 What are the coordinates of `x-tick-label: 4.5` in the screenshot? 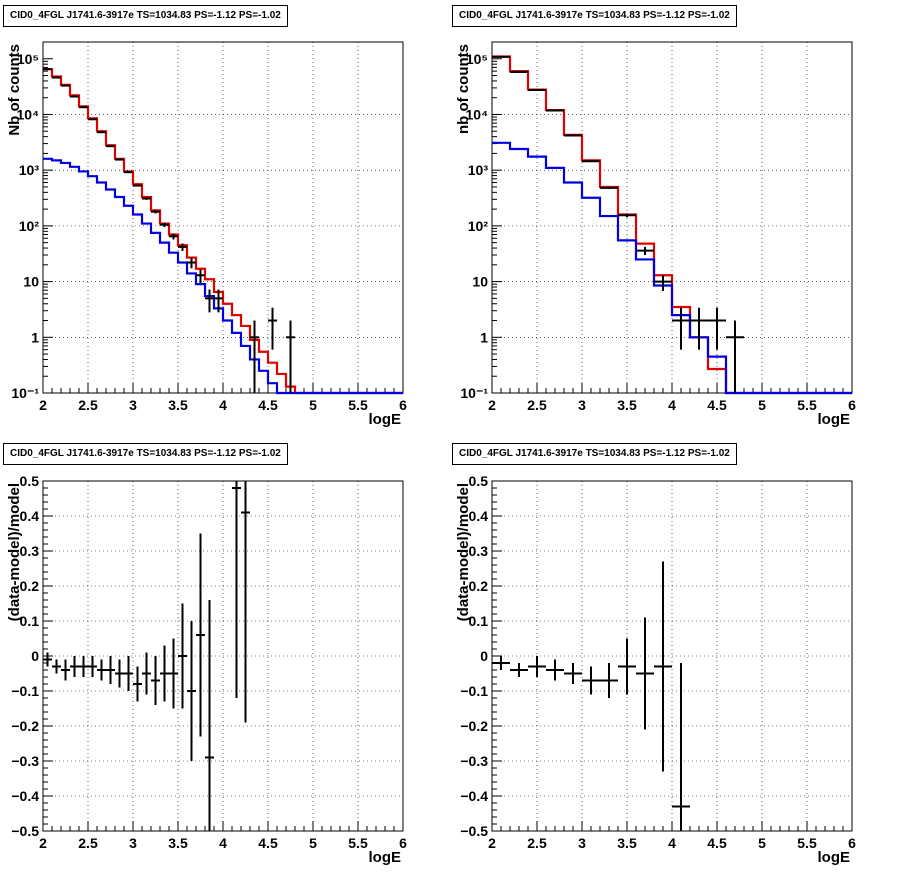 It's located at (717, 405).